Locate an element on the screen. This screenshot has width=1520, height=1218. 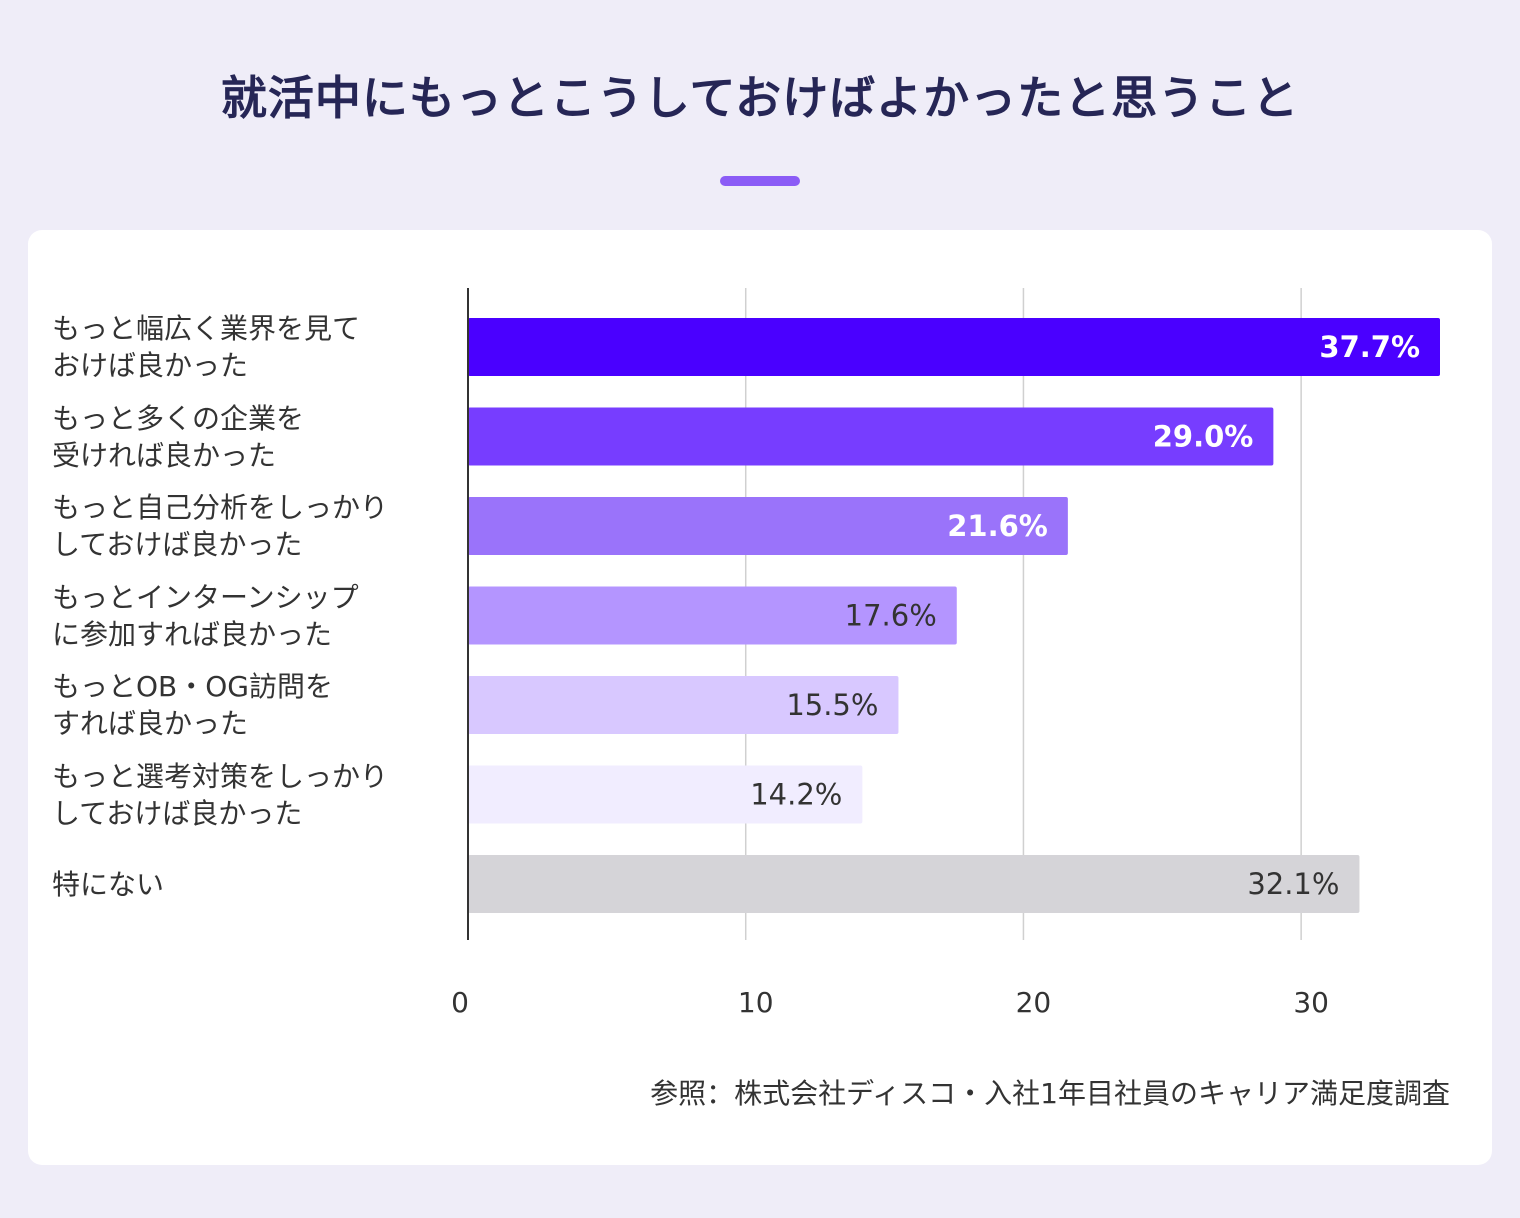
category-label: もっとインターンシップ に参加すれば良かった is located at coordinates (205, 615).